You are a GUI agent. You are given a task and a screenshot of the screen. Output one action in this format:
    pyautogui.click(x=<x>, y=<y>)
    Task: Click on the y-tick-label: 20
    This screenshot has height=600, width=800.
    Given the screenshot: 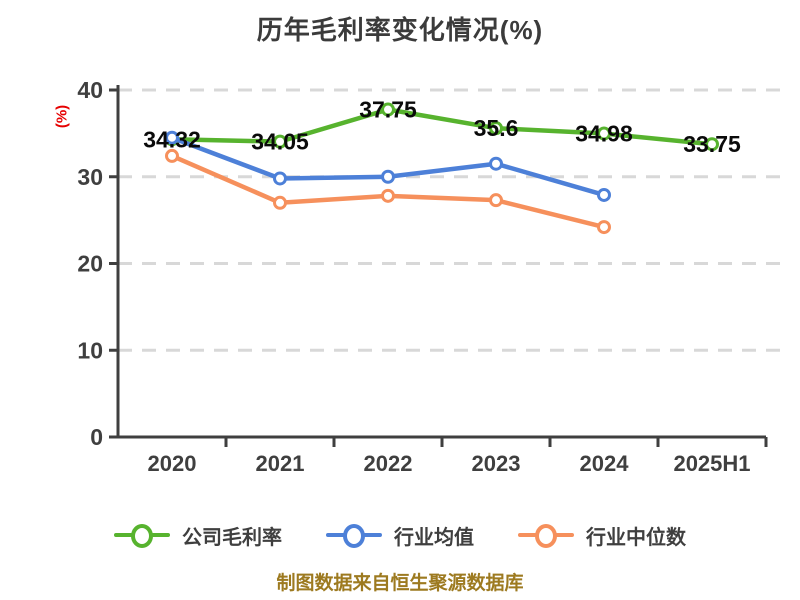 What is the action you would take?
    pyautogui.click(x=90, y=264)
    